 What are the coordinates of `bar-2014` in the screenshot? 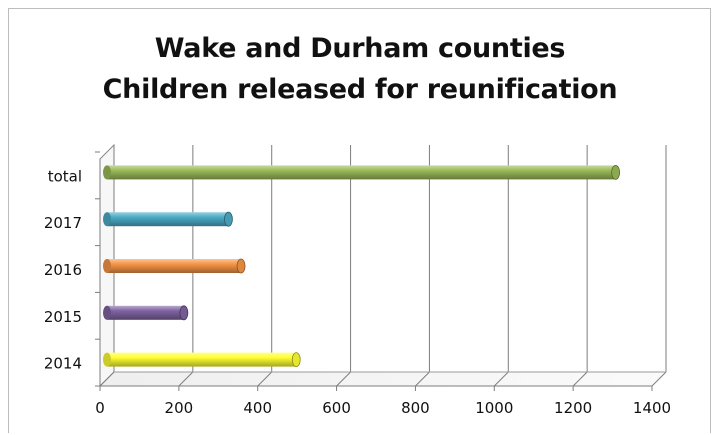 It's located at (202, 360).